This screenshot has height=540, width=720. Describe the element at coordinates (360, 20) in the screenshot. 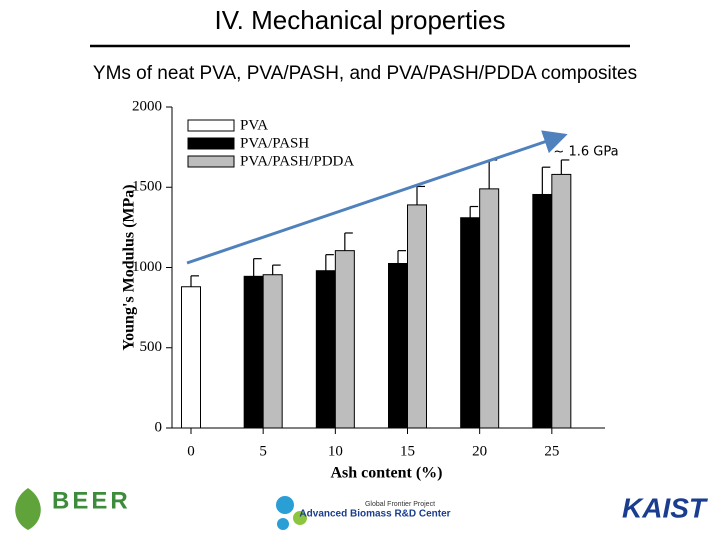

I see `slide-title: IV. Mechanical properties` at that location.